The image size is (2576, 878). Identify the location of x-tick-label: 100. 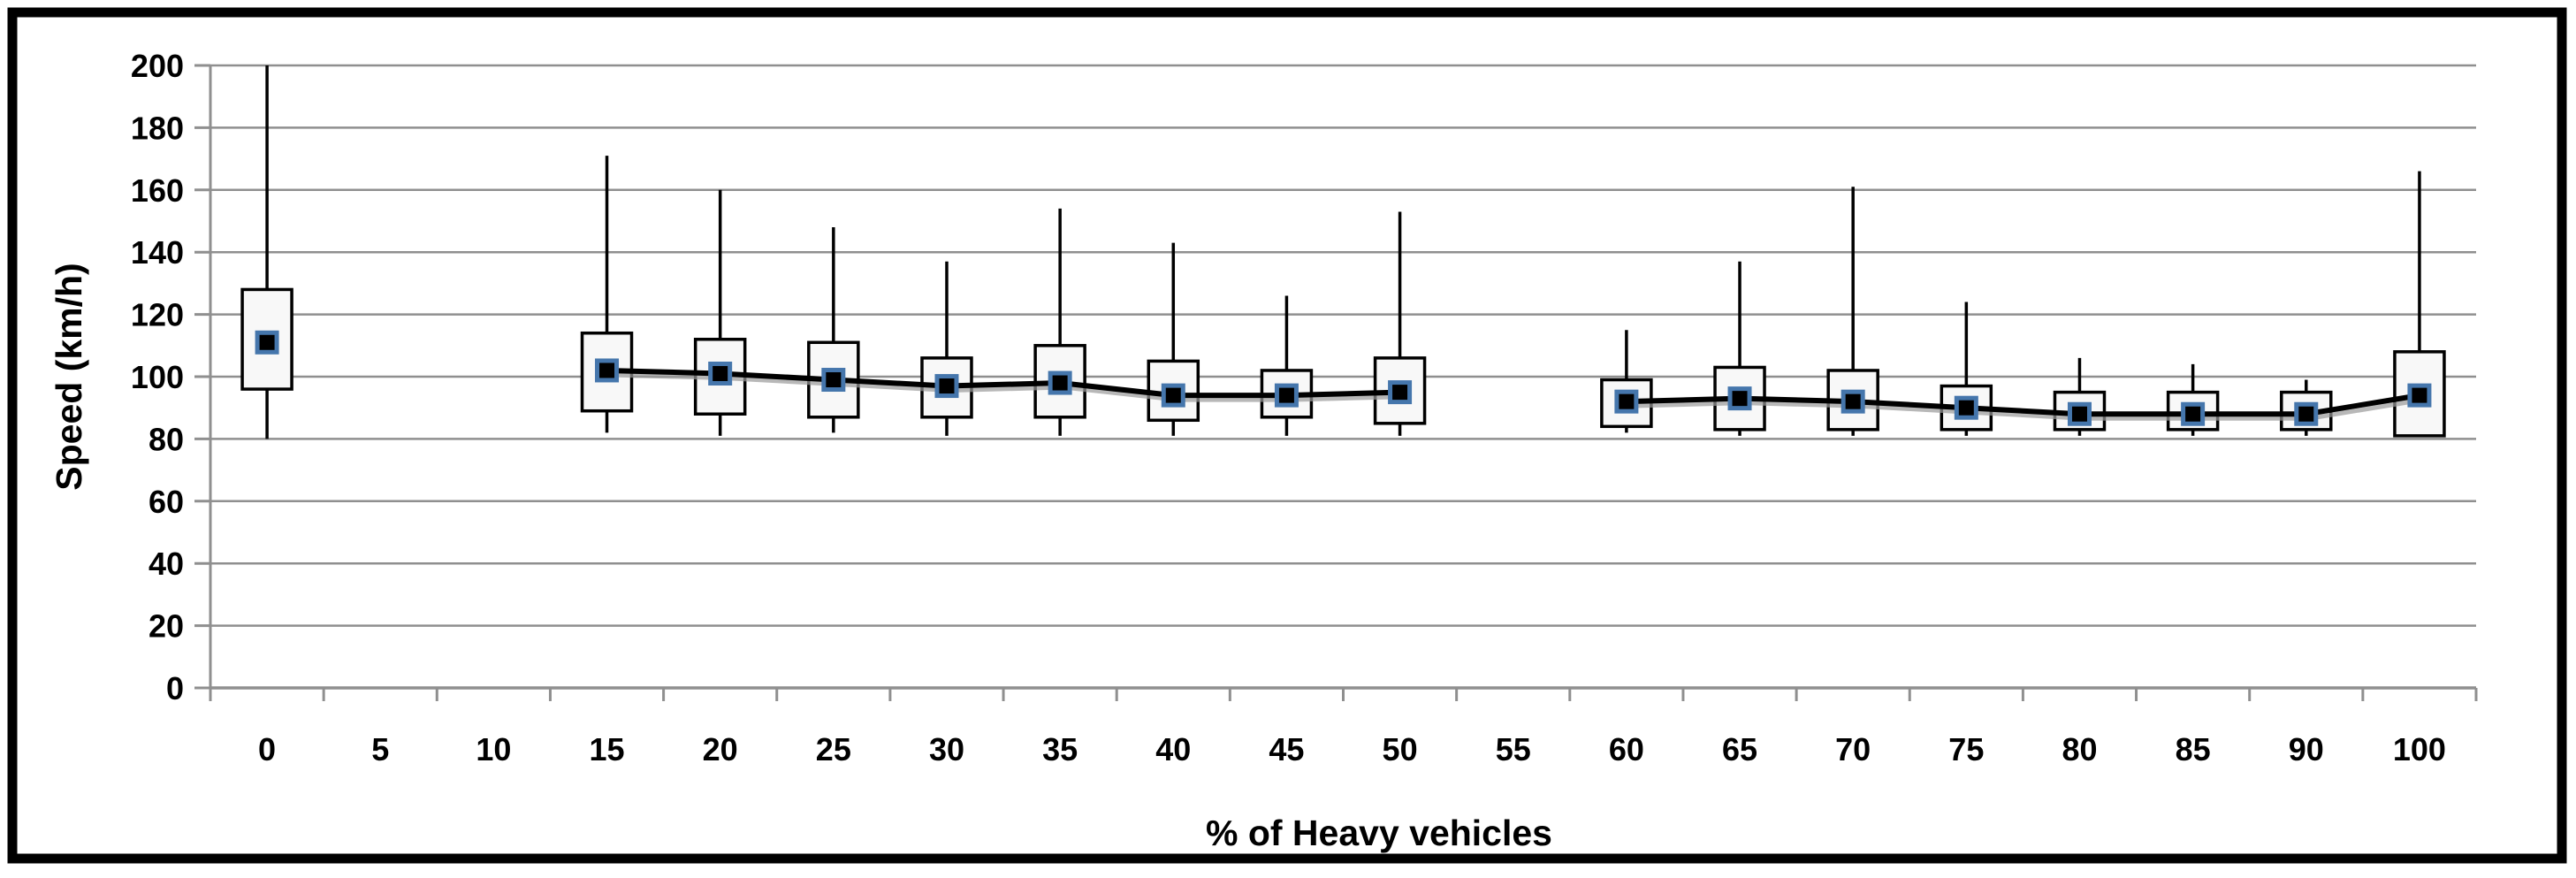
(2419, 749).